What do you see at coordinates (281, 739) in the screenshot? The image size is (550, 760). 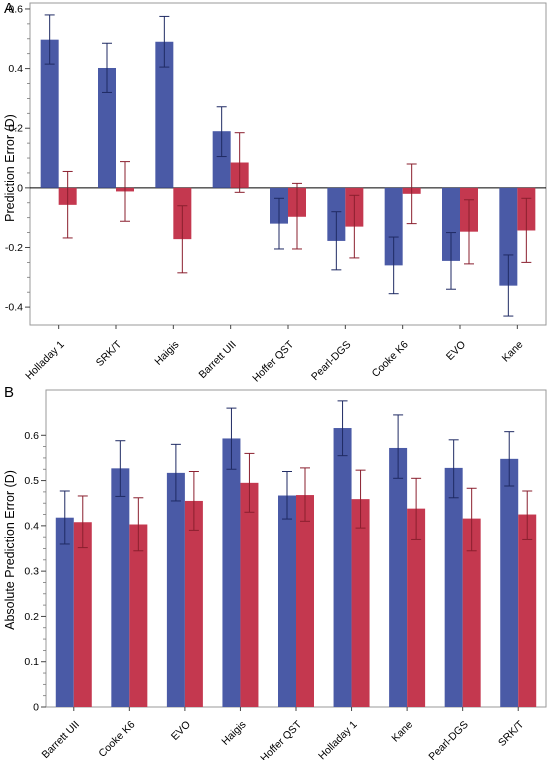 I see `panel-b-category-label: Hoffer QST` at bounding box center [281, 739].